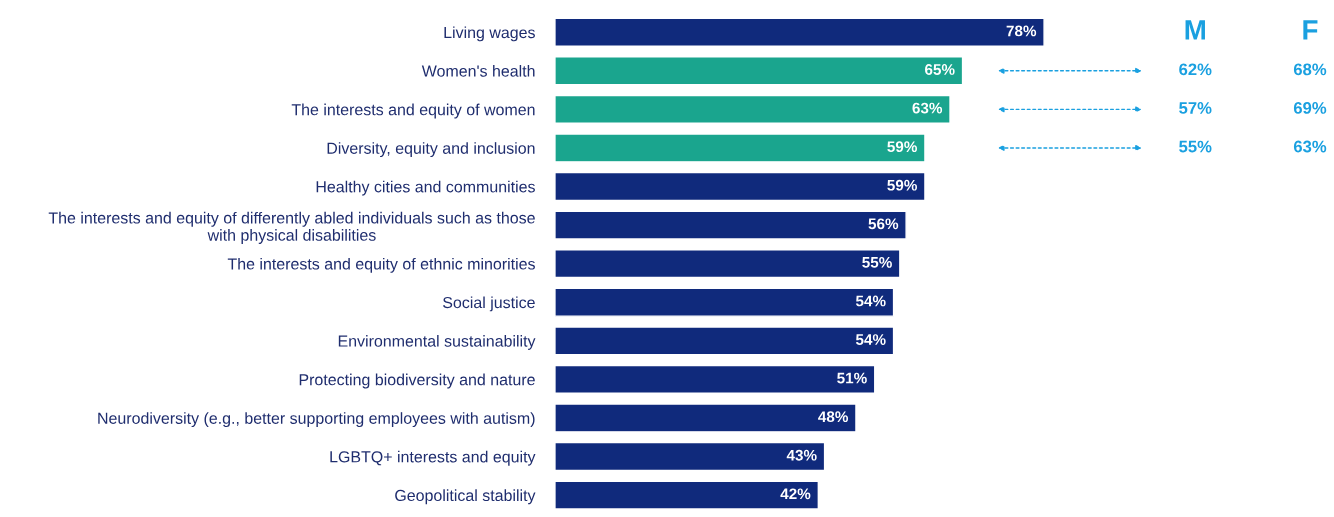 The image size is (1334, 517). Describe the element at coordinates (1195, 69) in the screenshot. I see `text: 62%` at that location.